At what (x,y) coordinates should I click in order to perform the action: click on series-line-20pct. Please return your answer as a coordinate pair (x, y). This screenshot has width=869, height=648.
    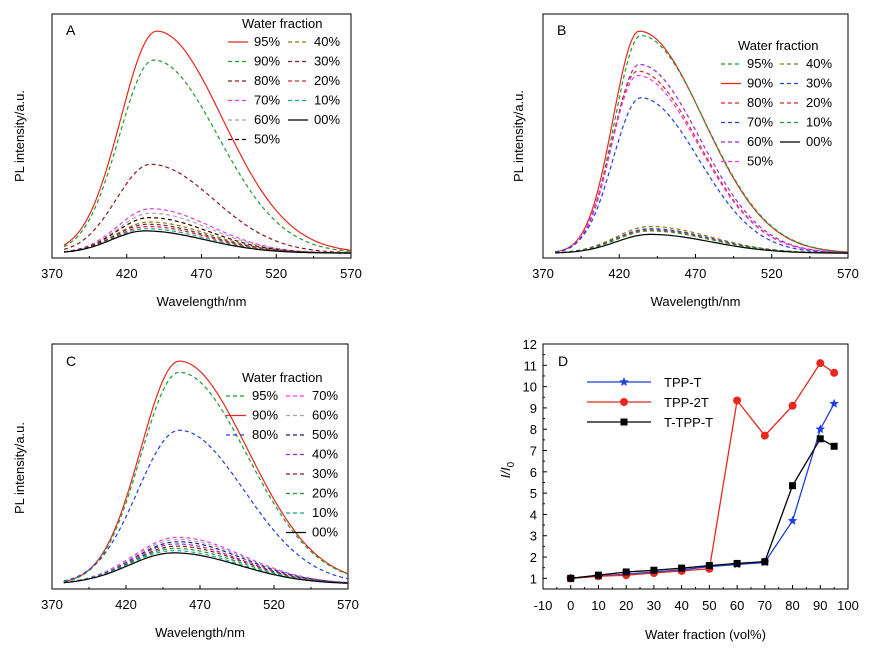
    Looking at the image, I should click on (701, 241).